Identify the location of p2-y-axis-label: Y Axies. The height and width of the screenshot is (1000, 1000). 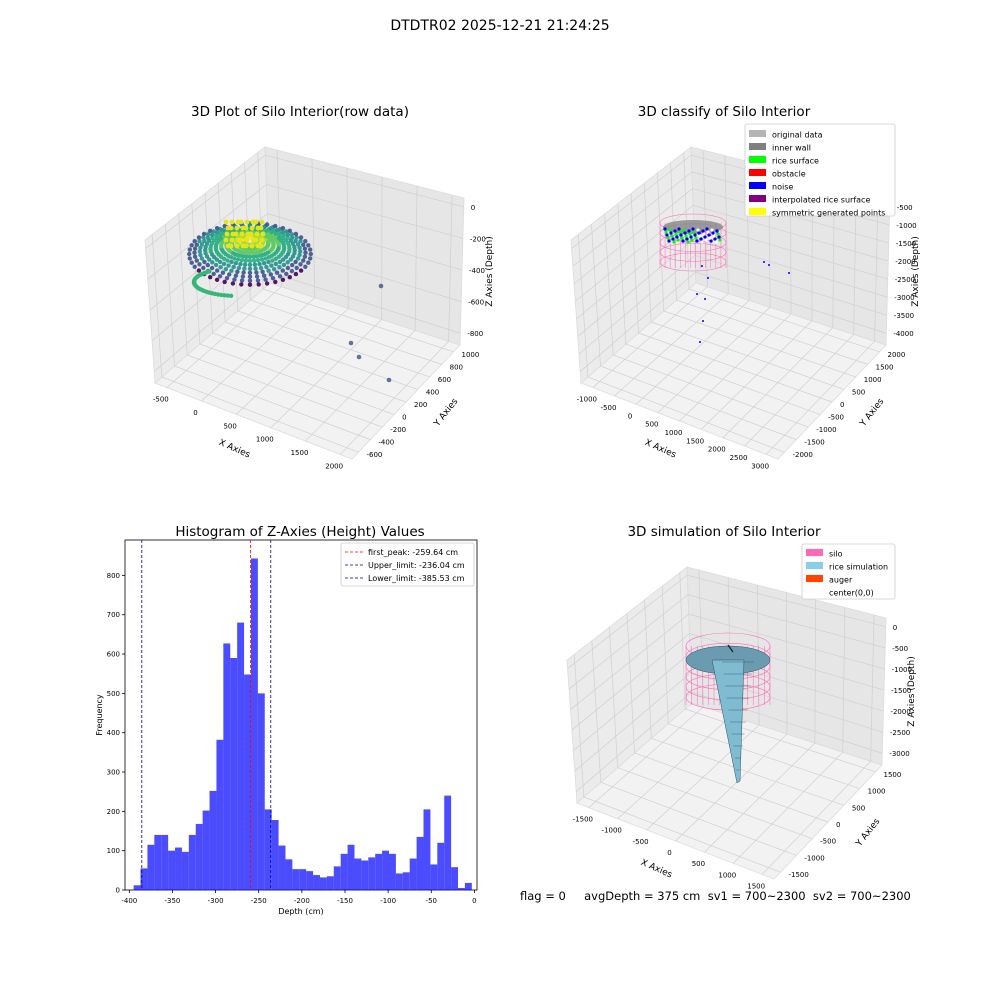
(872, 413).